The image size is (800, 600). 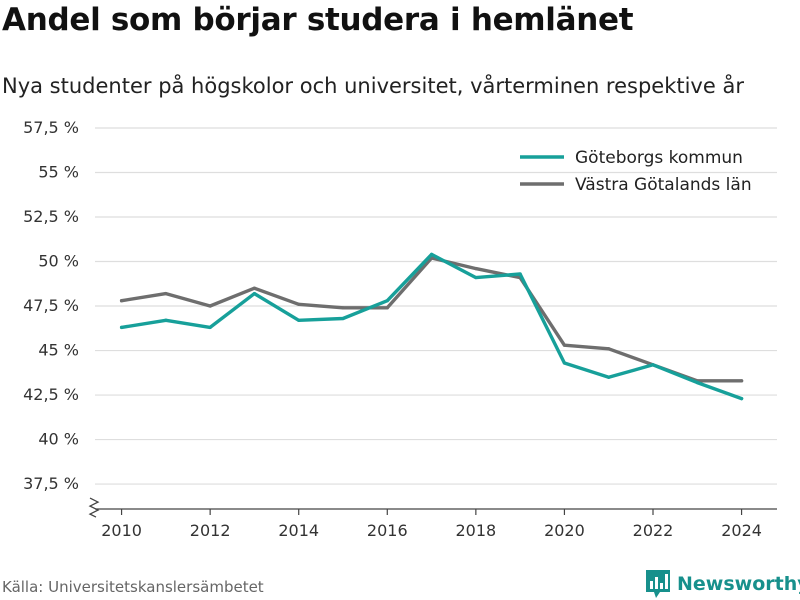 What do you see at coordinates (636, 171) in the screenshot?
I see `legend: Göteborgs kommun Västra Götalands län` at bounding box center [636, 171].